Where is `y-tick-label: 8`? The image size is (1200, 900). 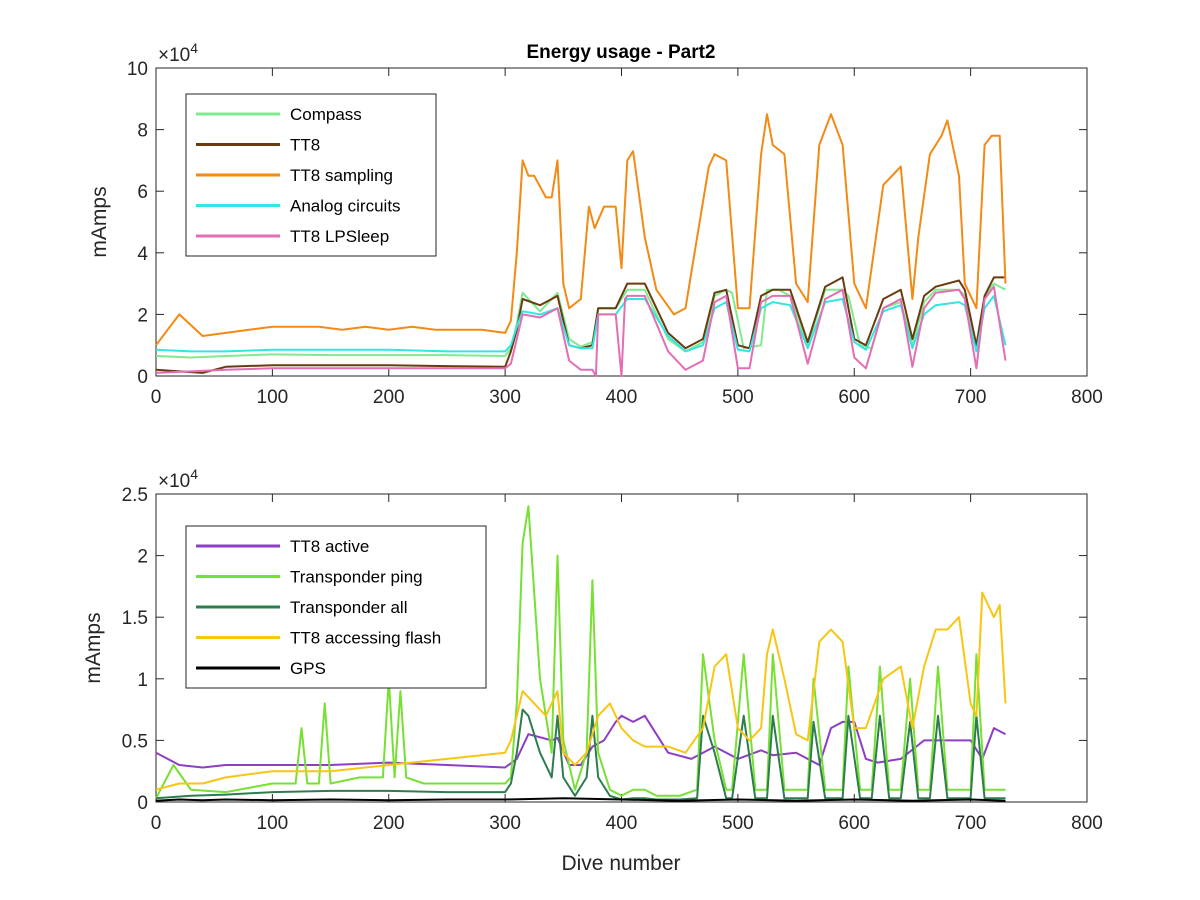
y-tick-label: 8 is located at coordinates (142, 131).